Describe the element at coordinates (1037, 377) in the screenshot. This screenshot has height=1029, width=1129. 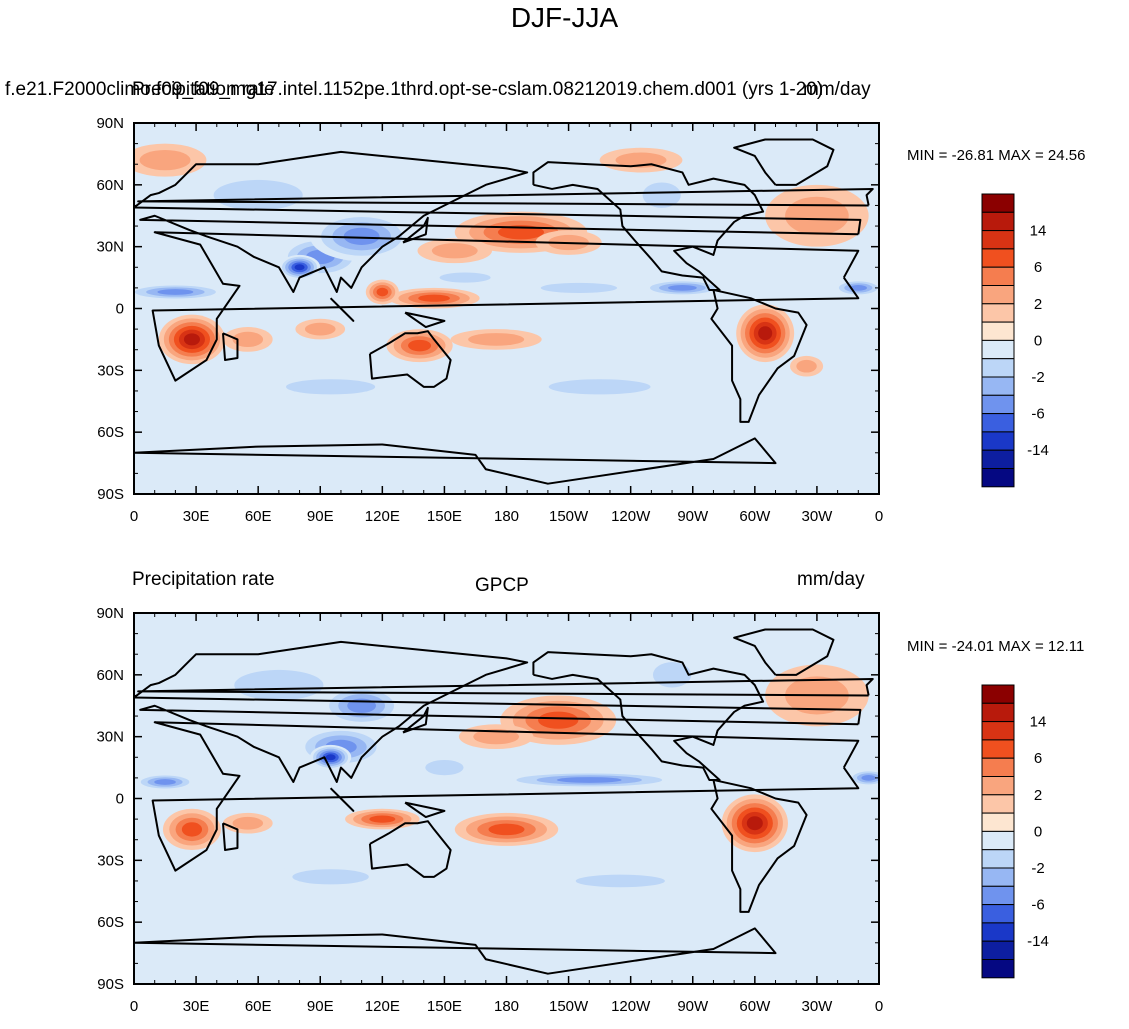
I see `colorbar-label: -2` at that location.